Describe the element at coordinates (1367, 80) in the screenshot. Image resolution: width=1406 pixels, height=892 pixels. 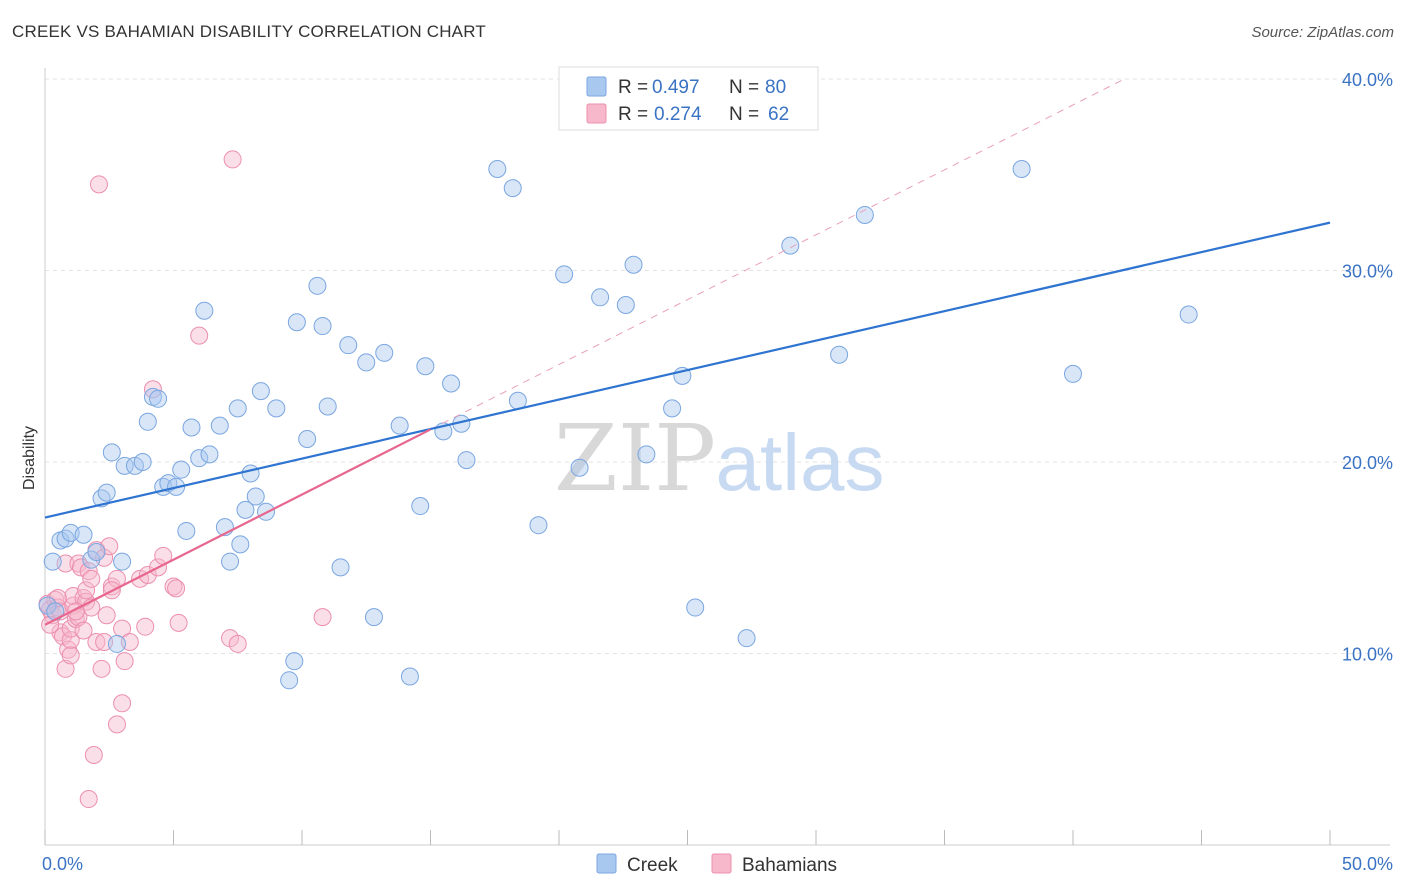
I see `y-tick-label-3: 40.0%` at that location.